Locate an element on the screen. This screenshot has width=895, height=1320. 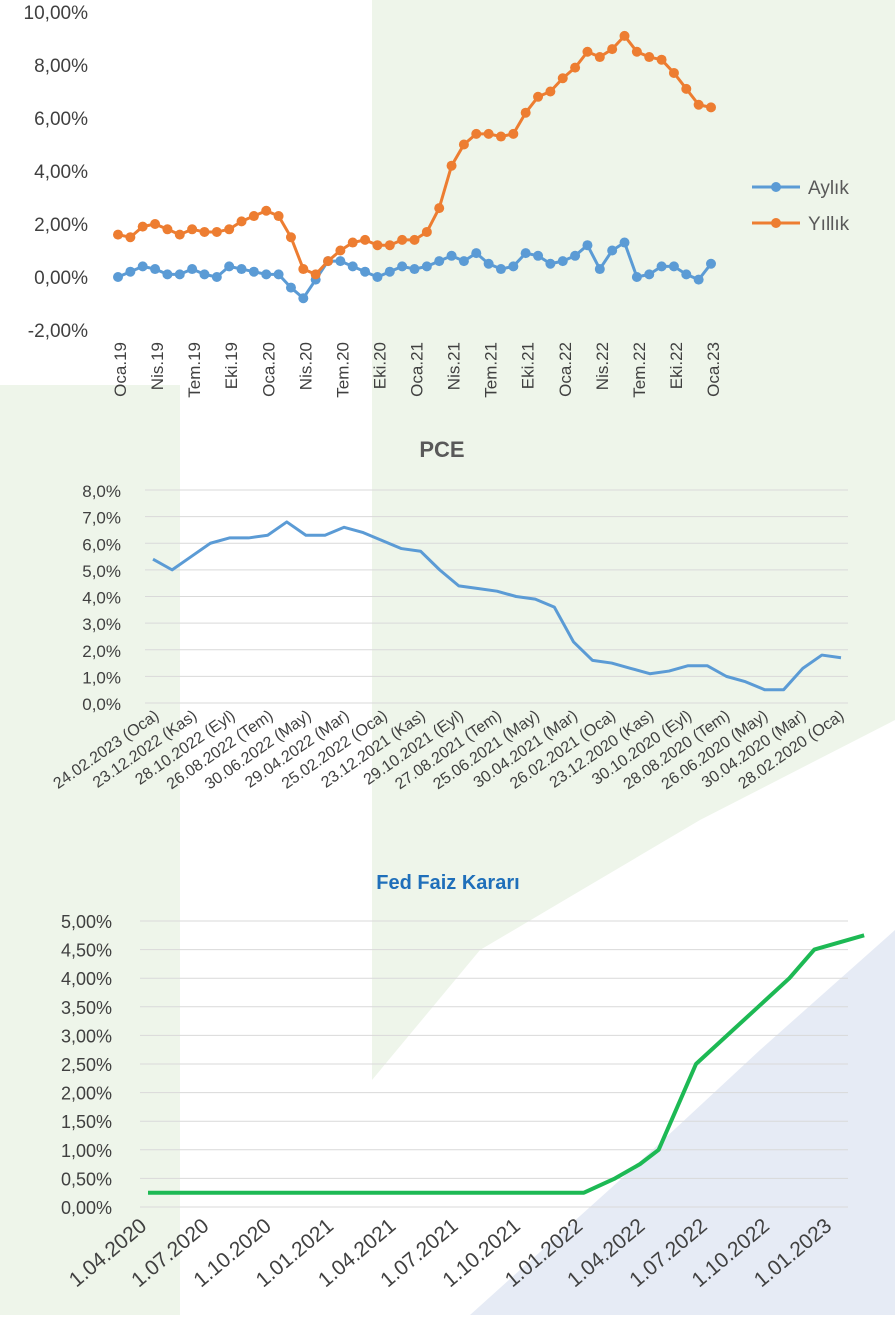
x-tick-label: Tem.22 is located at coordinates (639, 370).